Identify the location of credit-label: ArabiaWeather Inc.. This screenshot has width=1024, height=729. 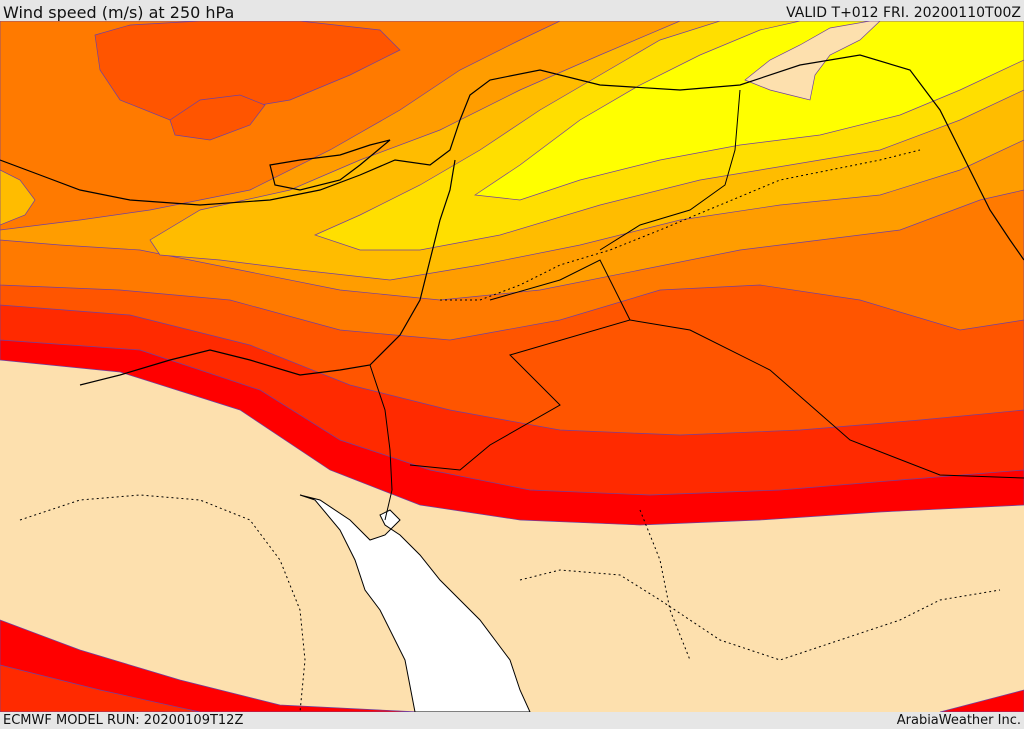
(958, 720).